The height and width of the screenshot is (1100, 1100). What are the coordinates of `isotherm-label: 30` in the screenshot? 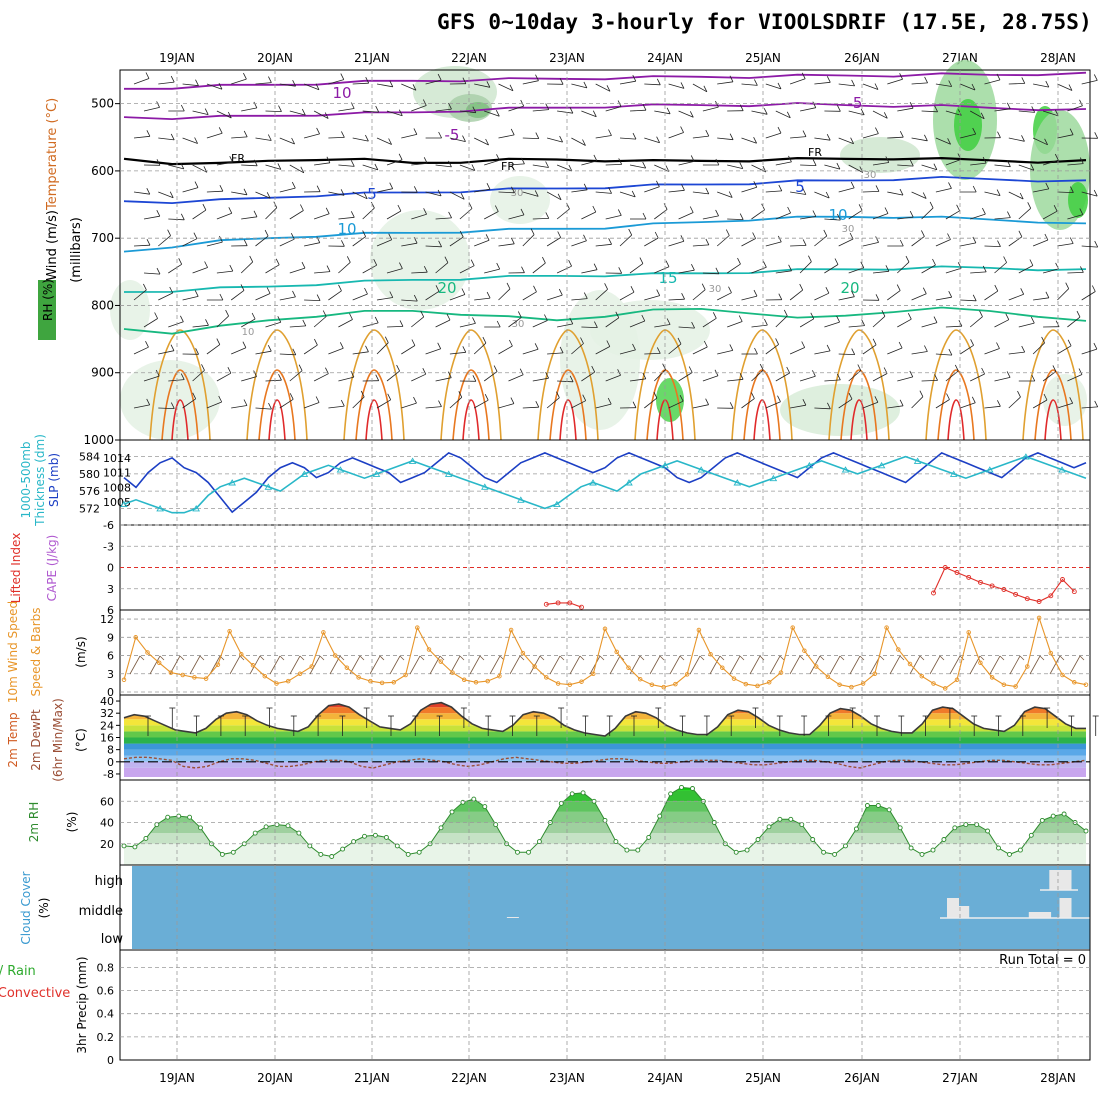 It's located at (870, 175).